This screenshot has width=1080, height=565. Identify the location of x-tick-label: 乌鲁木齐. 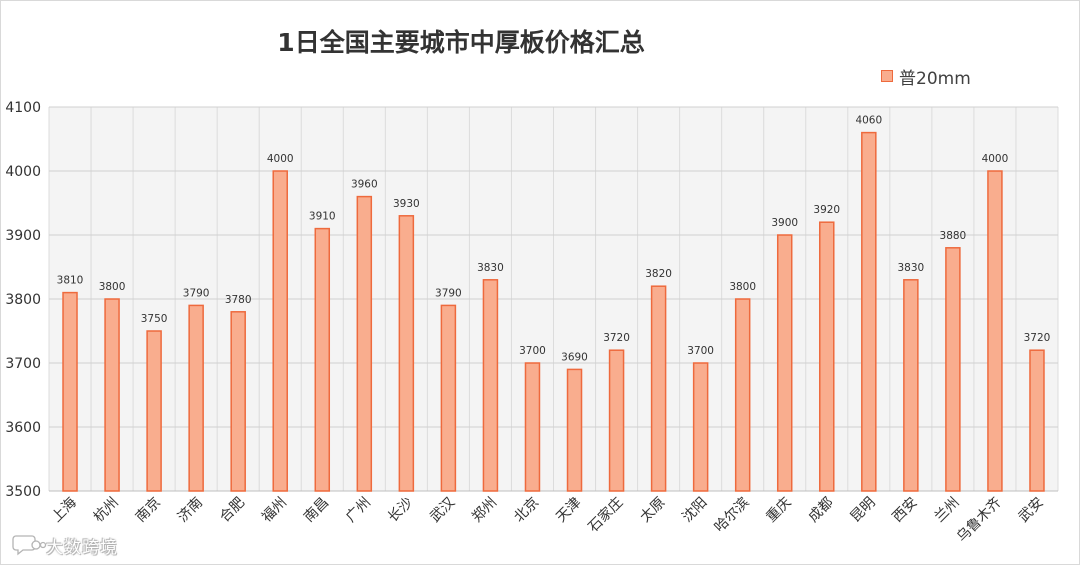
(979, 520).